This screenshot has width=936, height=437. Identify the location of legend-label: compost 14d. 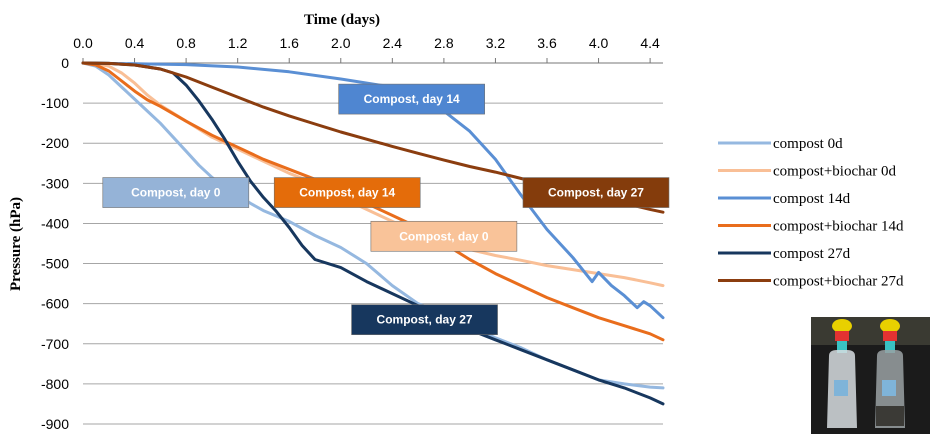
(812, 199).